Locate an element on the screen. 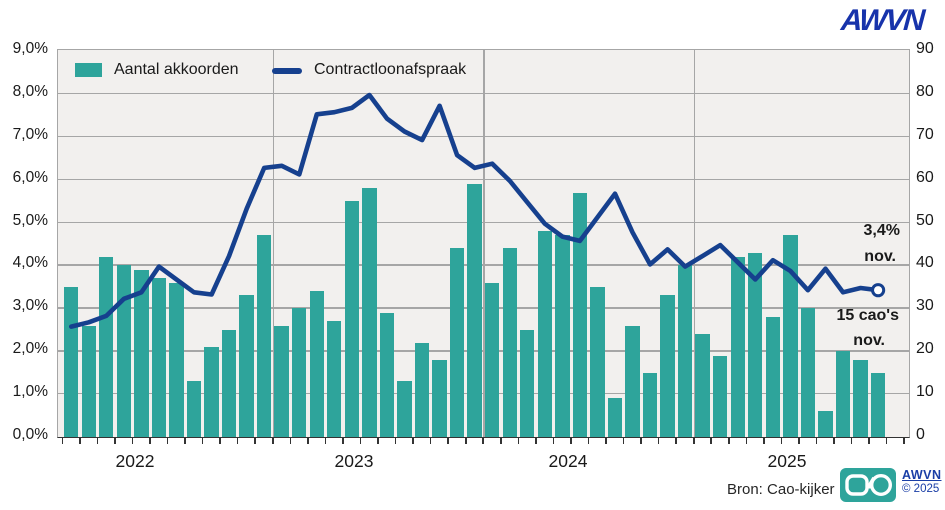 This screenshot has height=510, width=945. right-tick-label: 20 is located at coordinates (925, 349).